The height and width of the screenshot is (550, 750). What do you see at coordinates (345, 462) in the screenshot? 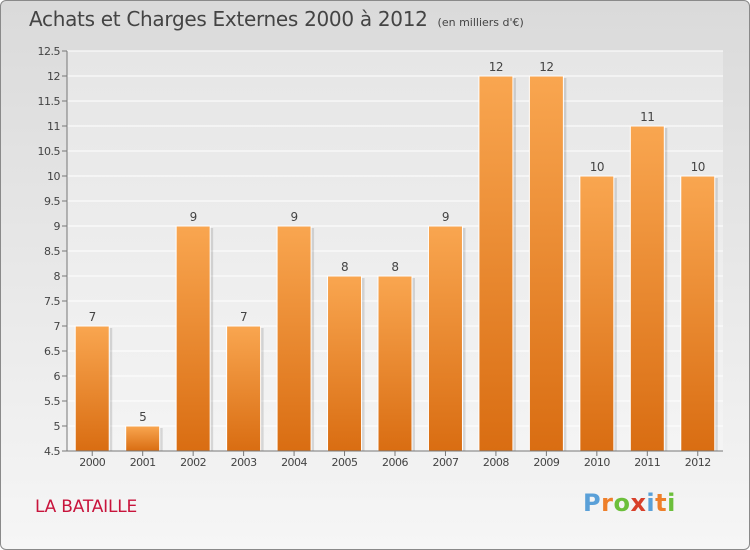
I see `x-tick-label: 2005` at bounding box center [345, 462].